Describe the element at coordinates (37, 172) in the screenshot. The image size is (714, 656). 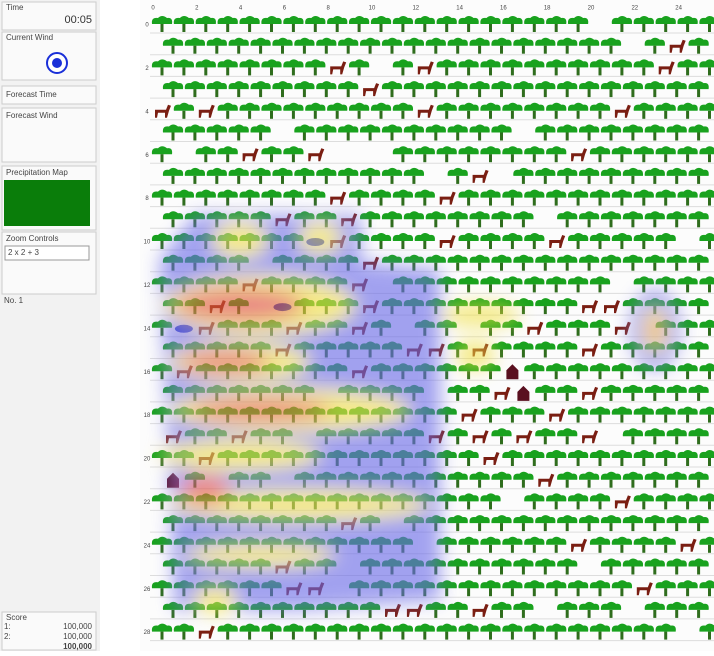
I see `precip-label: Precipitation Map` at that location.